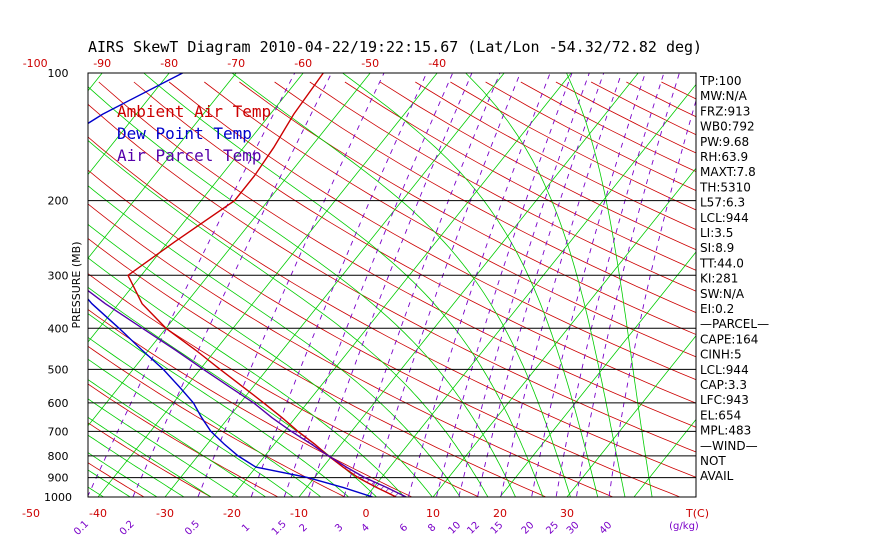 This screenshot has width=870, height=560. I want to click on top-temp-tick-label: -50, so click(370, 63).